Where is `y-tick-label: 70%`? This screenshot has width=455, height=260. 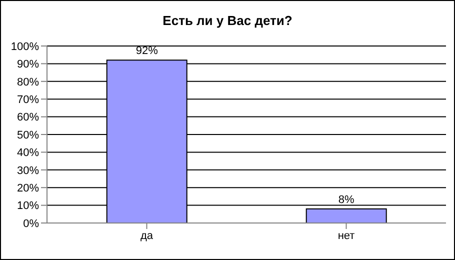 y-tick-label: 70% is located at coordinates (28, 100).